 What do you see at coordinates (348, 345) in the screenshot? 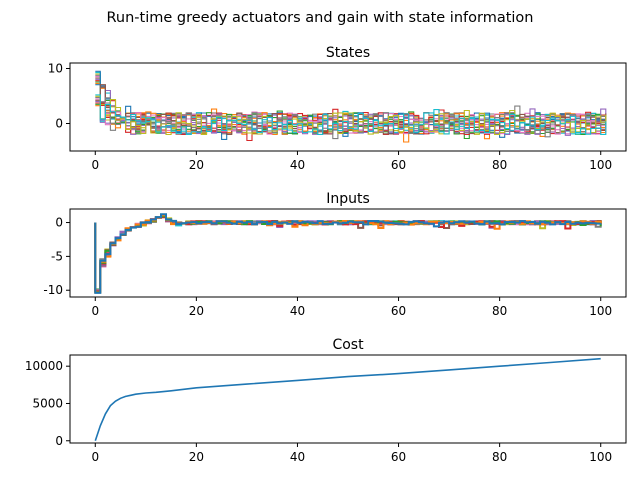
I see `panel-title: Cost` at bounding box center [348, 345].